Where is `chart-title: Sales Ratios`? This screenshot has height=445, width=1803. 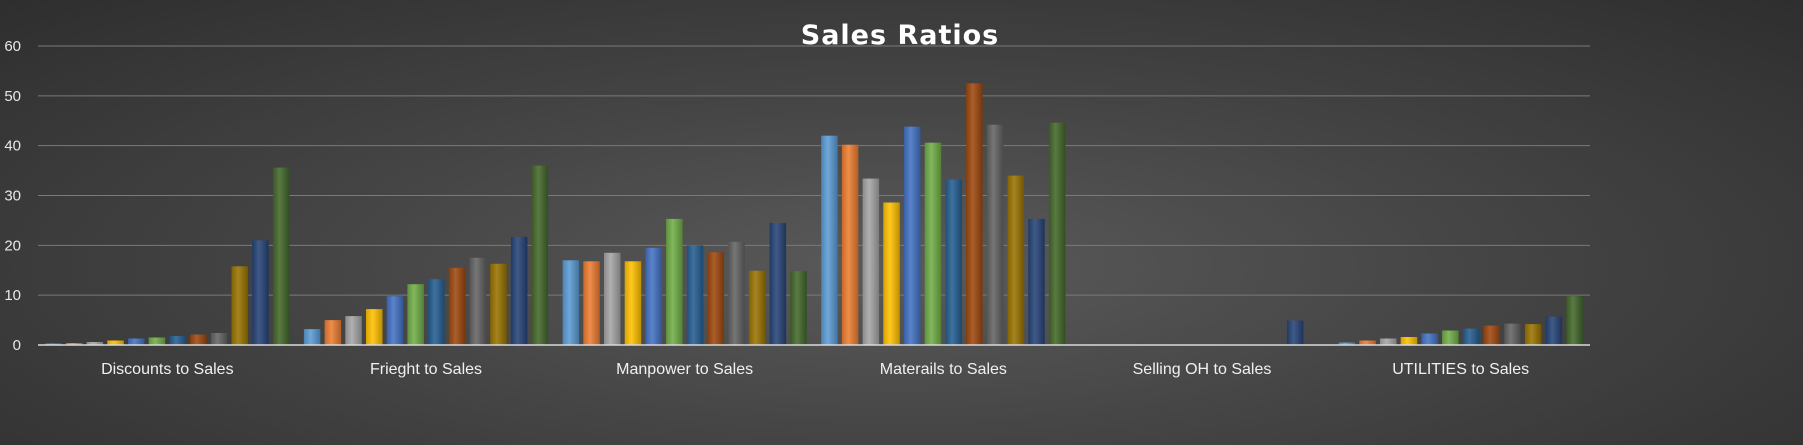
chart-title: Sales Ratios is located at coordinates (900, 35).